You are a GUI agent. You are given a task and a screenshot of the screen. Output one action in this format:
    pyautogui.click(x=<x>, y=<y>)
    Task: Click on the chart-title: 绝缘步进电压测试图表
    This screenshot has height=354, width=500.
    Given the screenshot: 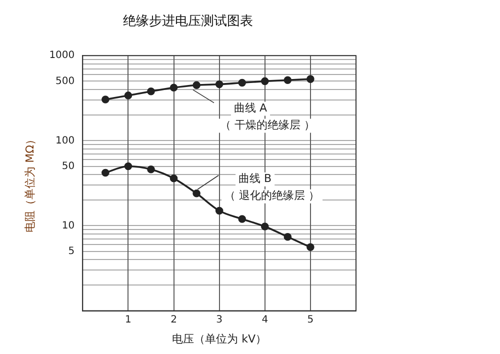 What is the action you would take?
    pyautogui.click(x=188, y=22)
    